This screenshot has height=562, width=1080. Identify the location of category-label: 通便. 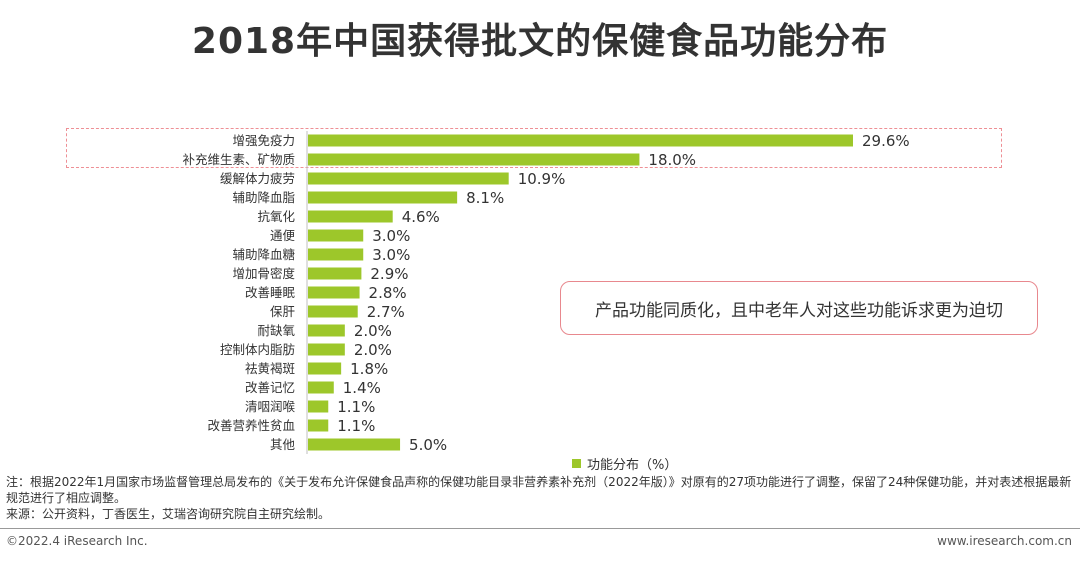
(283, 235).